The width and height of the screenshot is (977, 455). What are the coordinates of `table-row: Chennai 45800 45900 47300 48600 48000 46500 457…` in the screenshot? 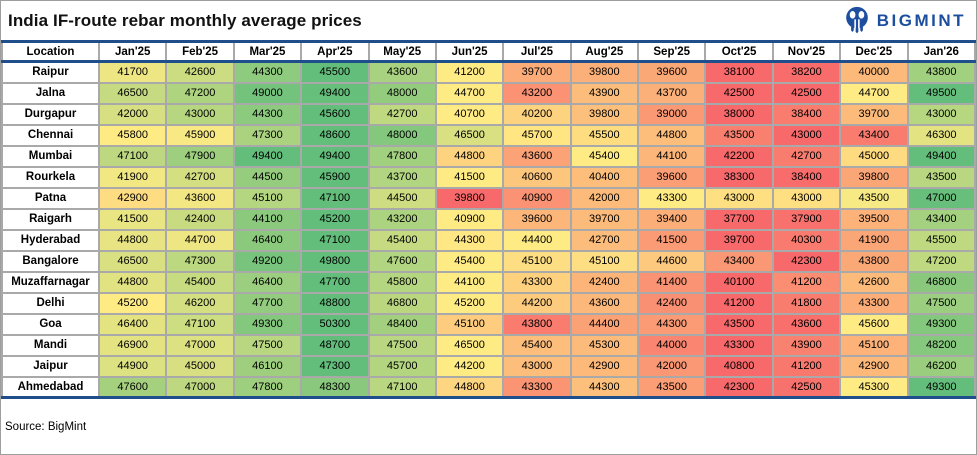 It's located at (488, 135).